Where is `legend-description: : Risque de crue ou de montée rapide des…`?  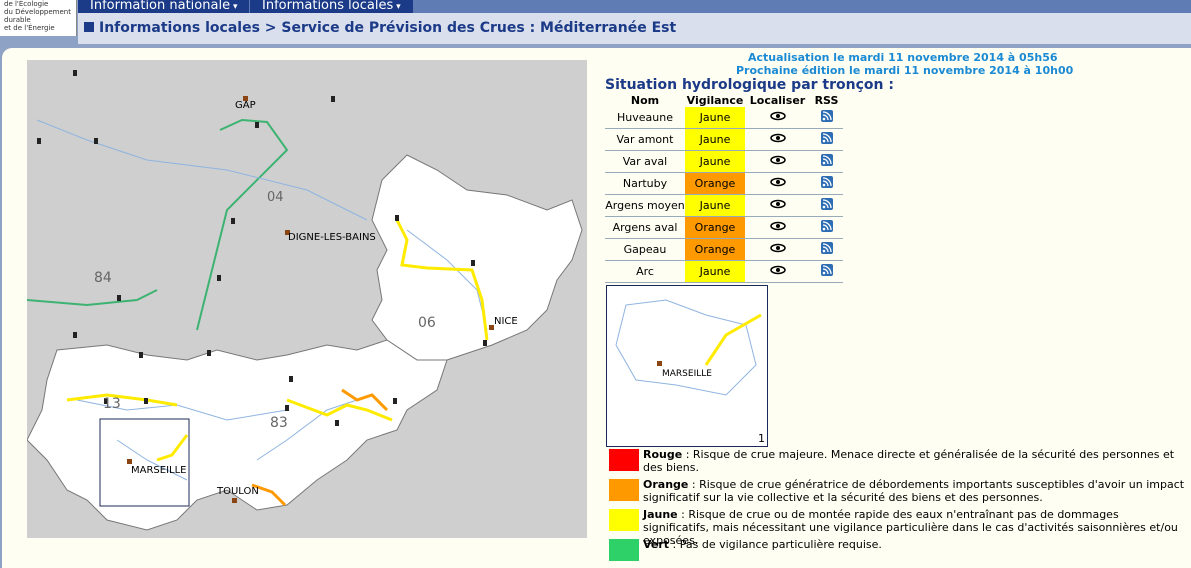
legend-description: : Risque de crue ou de montée rapide des… is located at coordinates (910, 527).